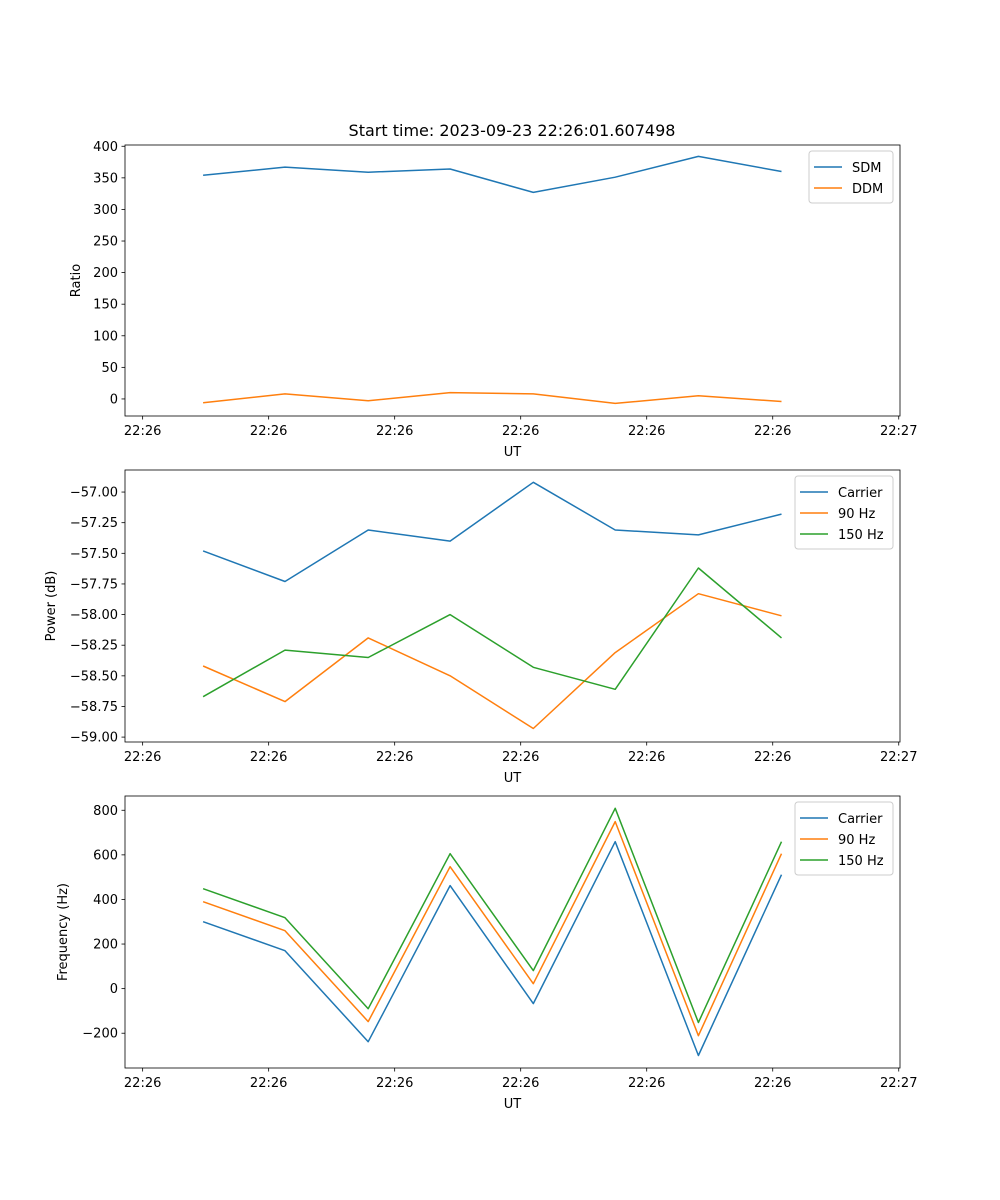 This screenshot has width=1000, height=1200. What do you see at coordinates (105, 855) in the screenshot?
I see `y-tick-label: 600` at bounding box center [105, 855].